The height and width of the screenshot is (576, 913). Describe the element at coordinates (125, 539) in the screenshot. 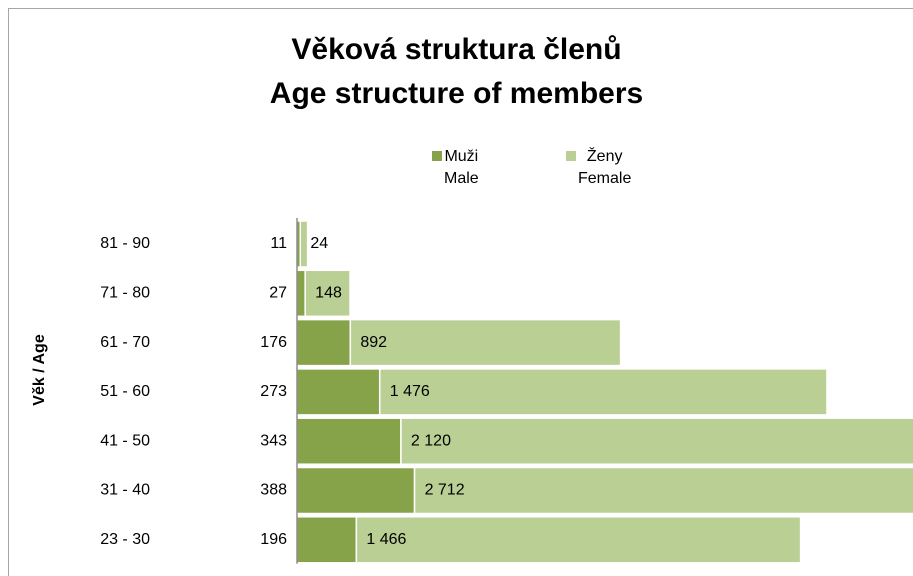

I see `y-tick-label: 23 - 30` at that location.